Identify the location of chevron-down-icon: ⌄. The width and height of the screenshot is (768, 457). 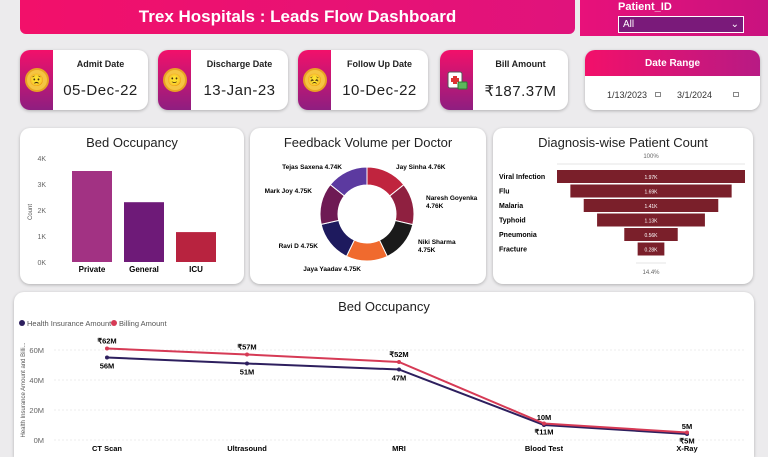
(734, 24).